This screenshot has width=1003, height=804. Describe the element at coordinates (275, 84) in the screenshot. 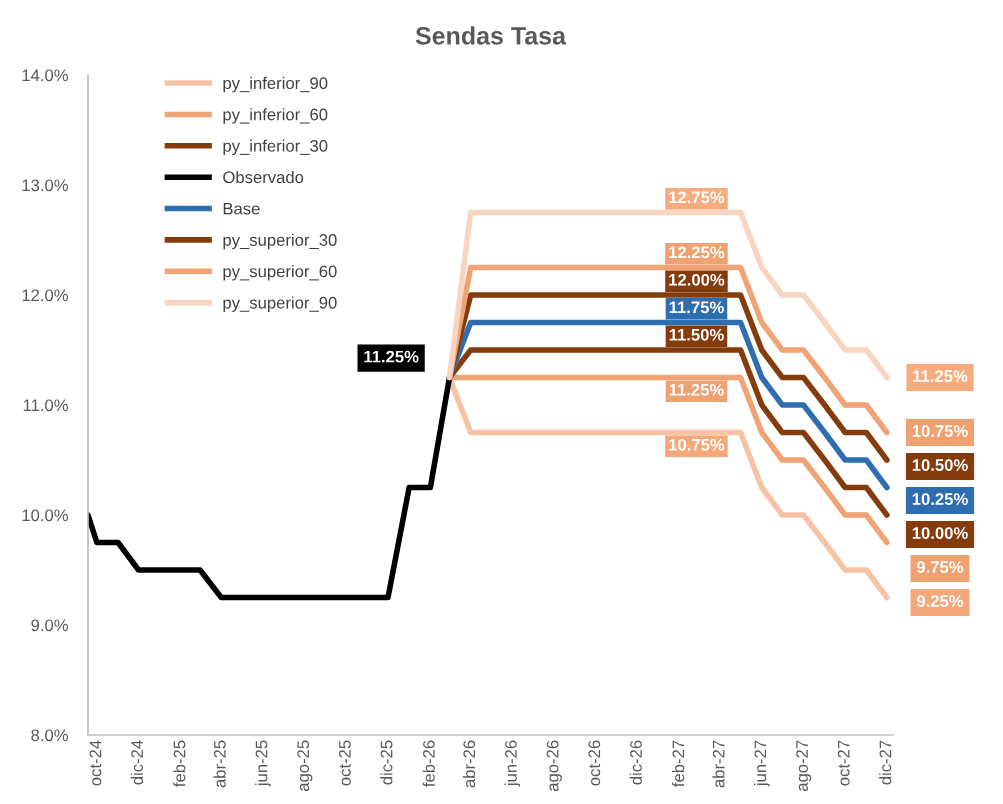

I see `legend-label: py_inferior_90` at that location.